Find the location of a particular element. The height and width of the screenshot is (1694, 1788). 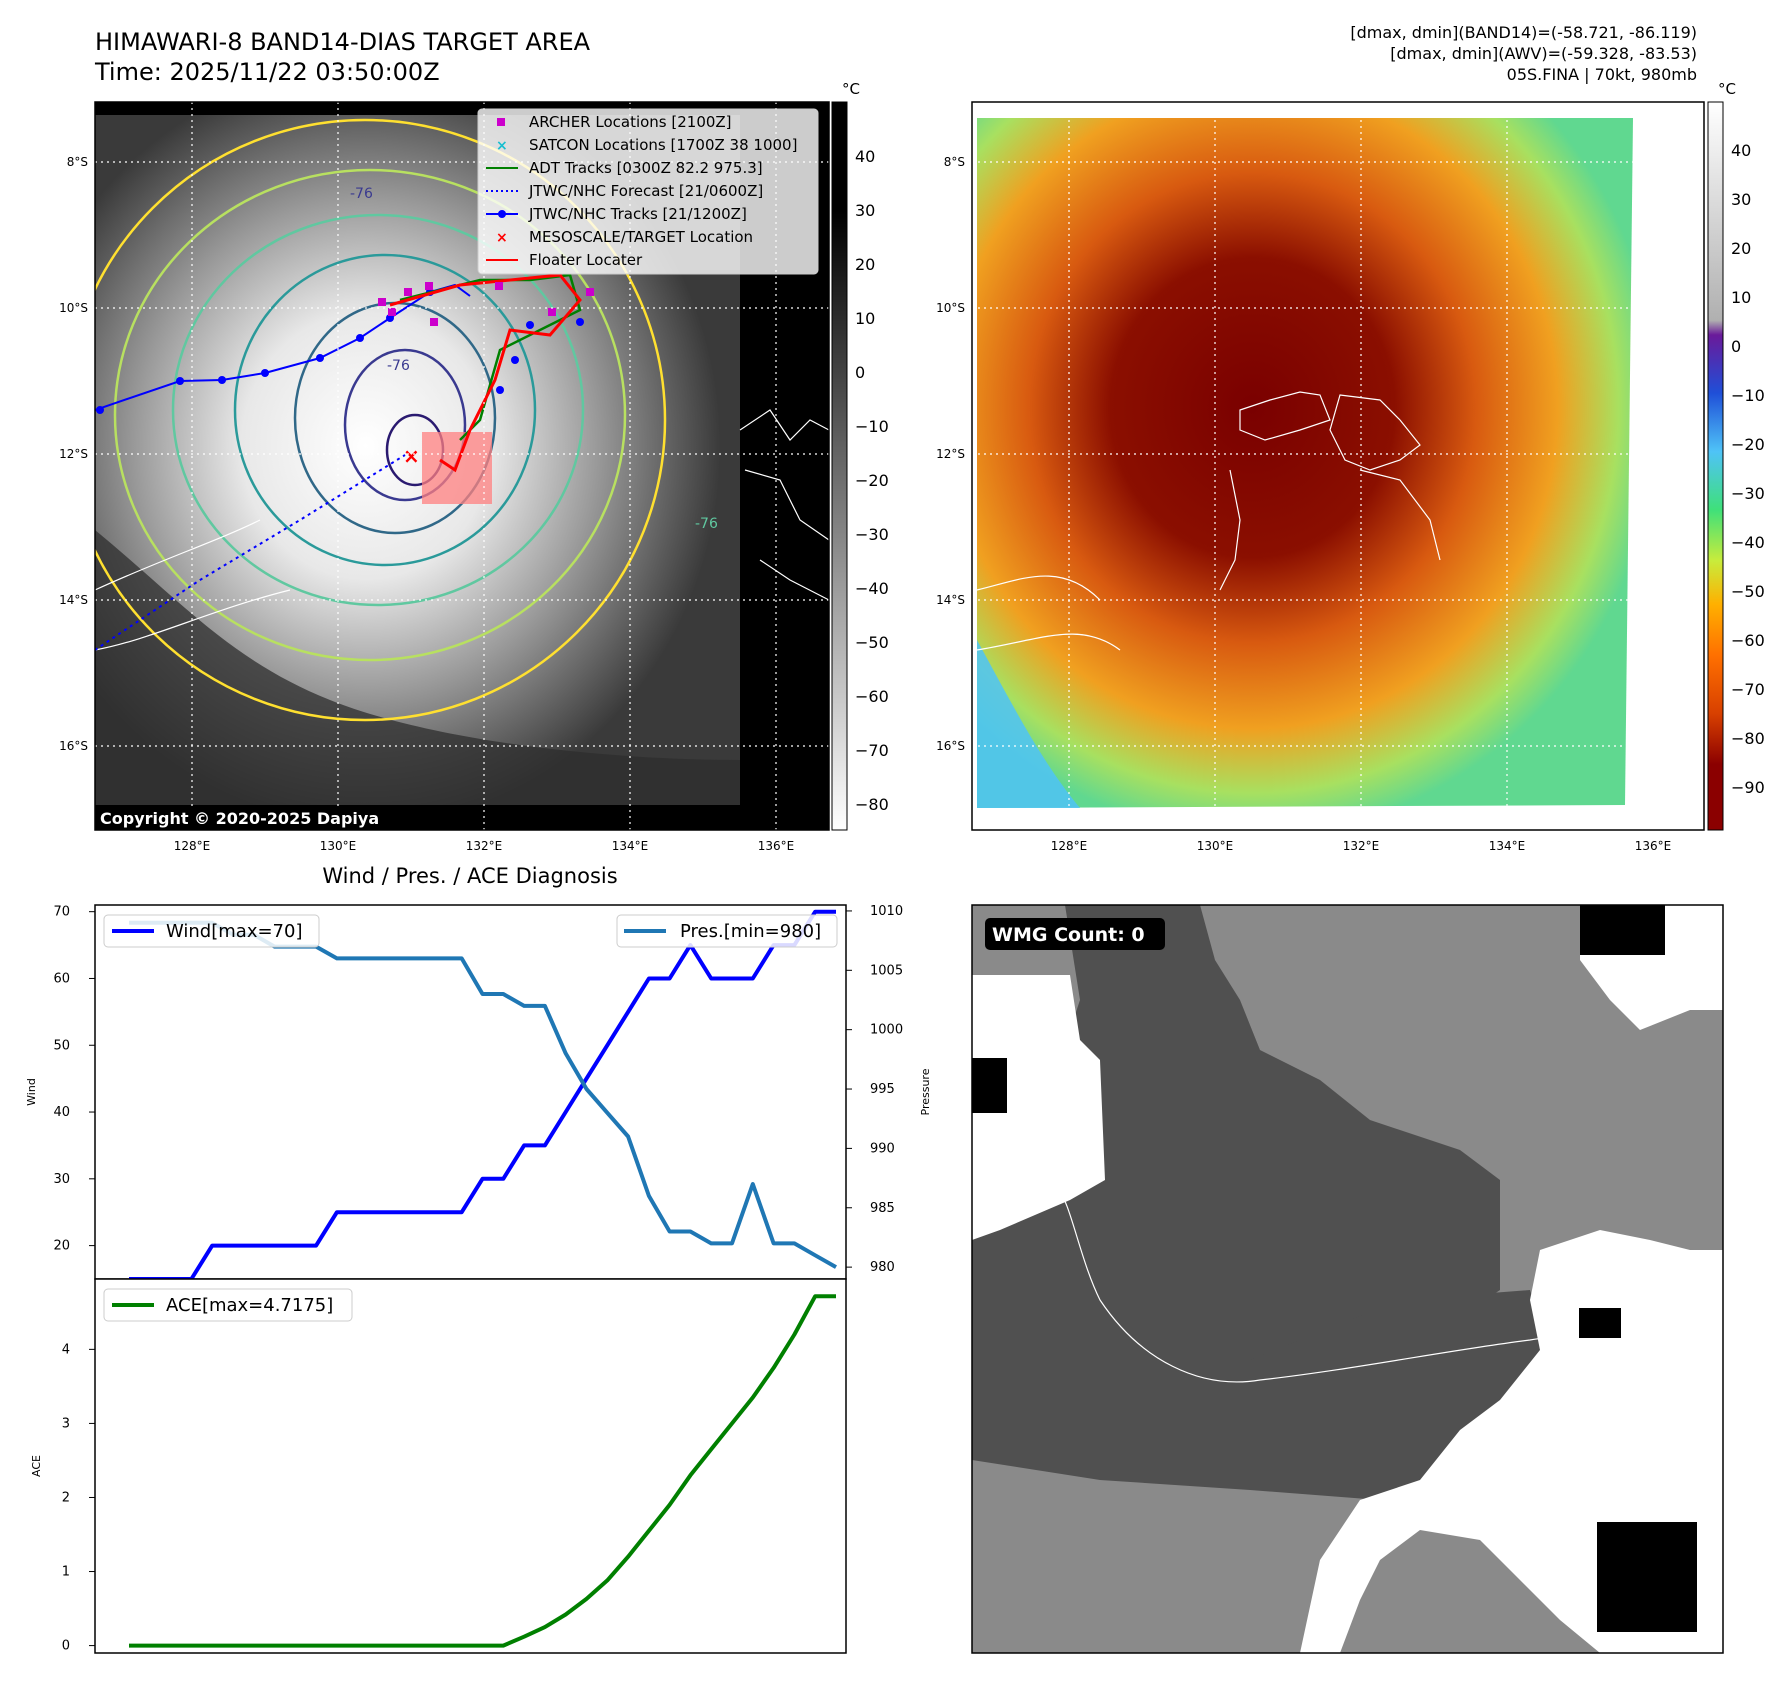

ace-tick-label: 1 is located at coordinates (66, 1572).